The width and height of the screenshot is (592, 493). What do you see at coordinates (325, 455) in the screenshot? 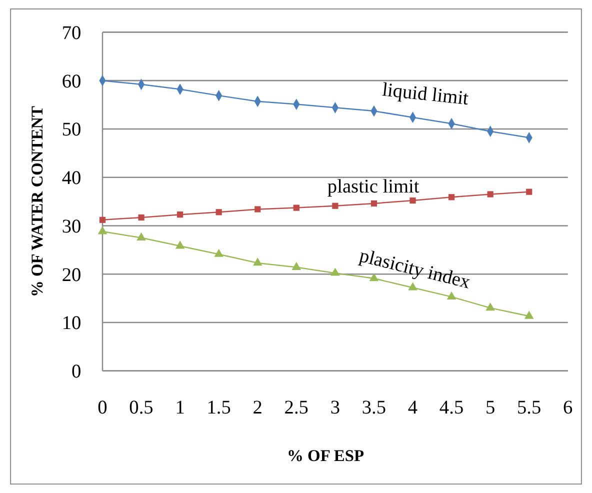
I see `x-axis-title: % OF ESP` at bounding box center [325, 455].